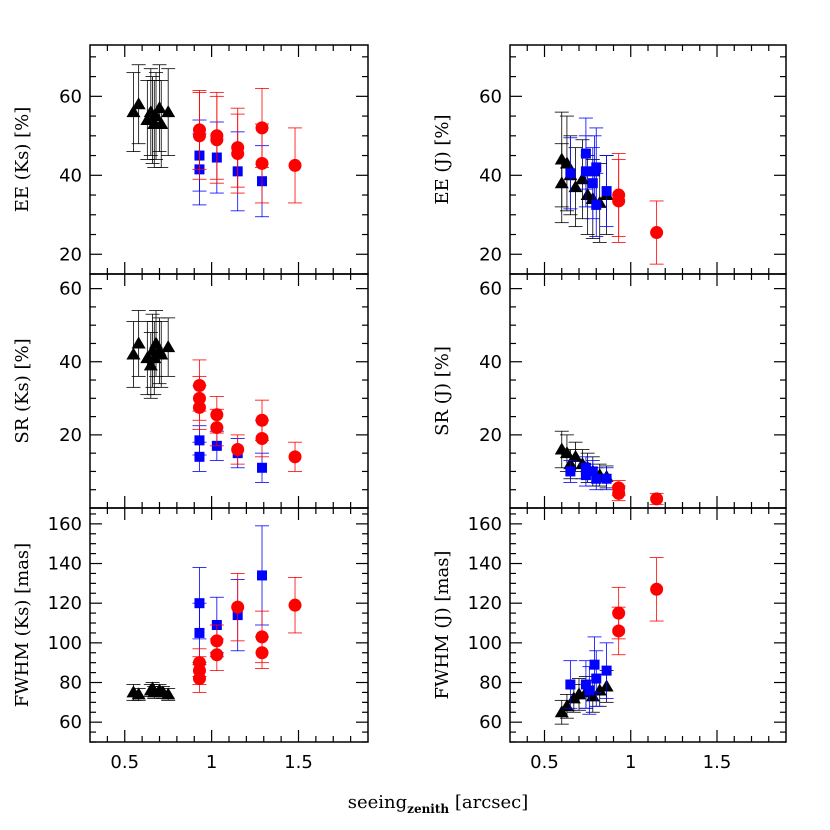  I want to click on panel-sr-ks: 20 40 60 SR (Ks) [%], so click(190, 391).